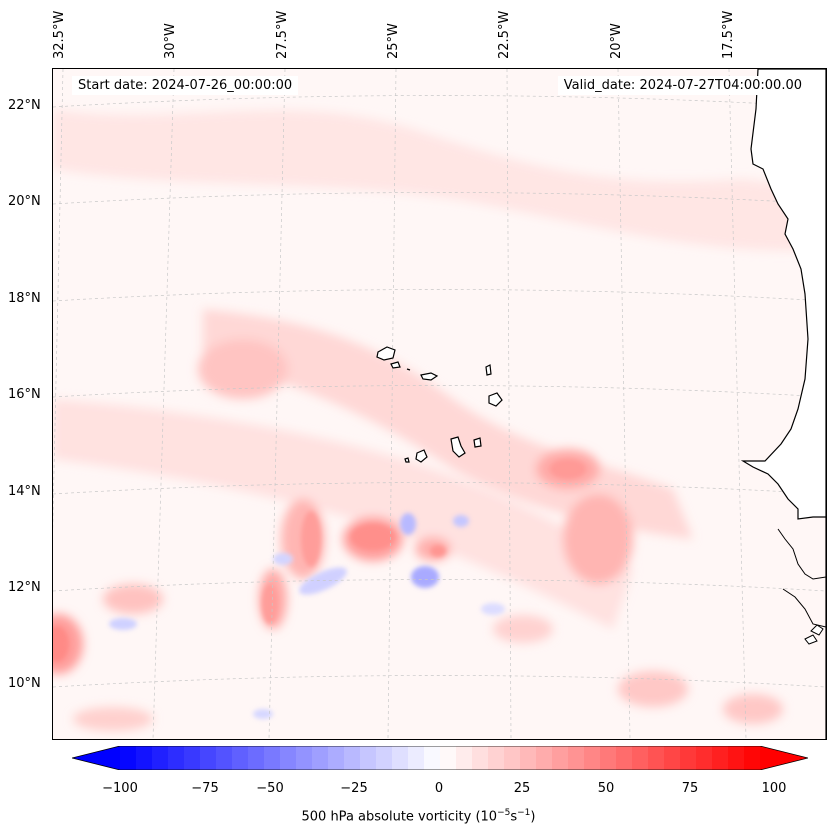 The image size is (837, 839). I want to click on colorbar-tick: −75, so click(205, 788).